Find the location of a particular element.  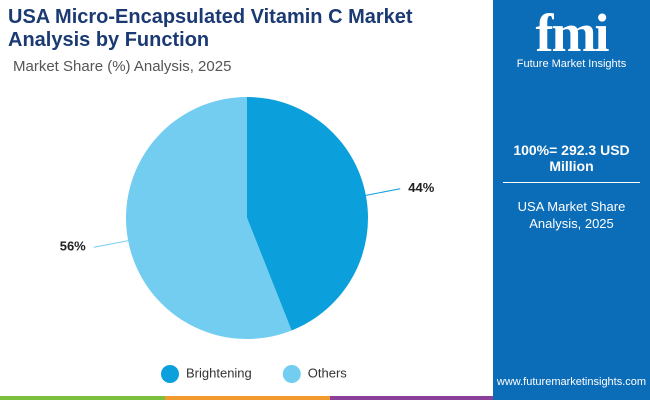

total: 100%= 292.3 USD Million is located at coordinates (571, 158).